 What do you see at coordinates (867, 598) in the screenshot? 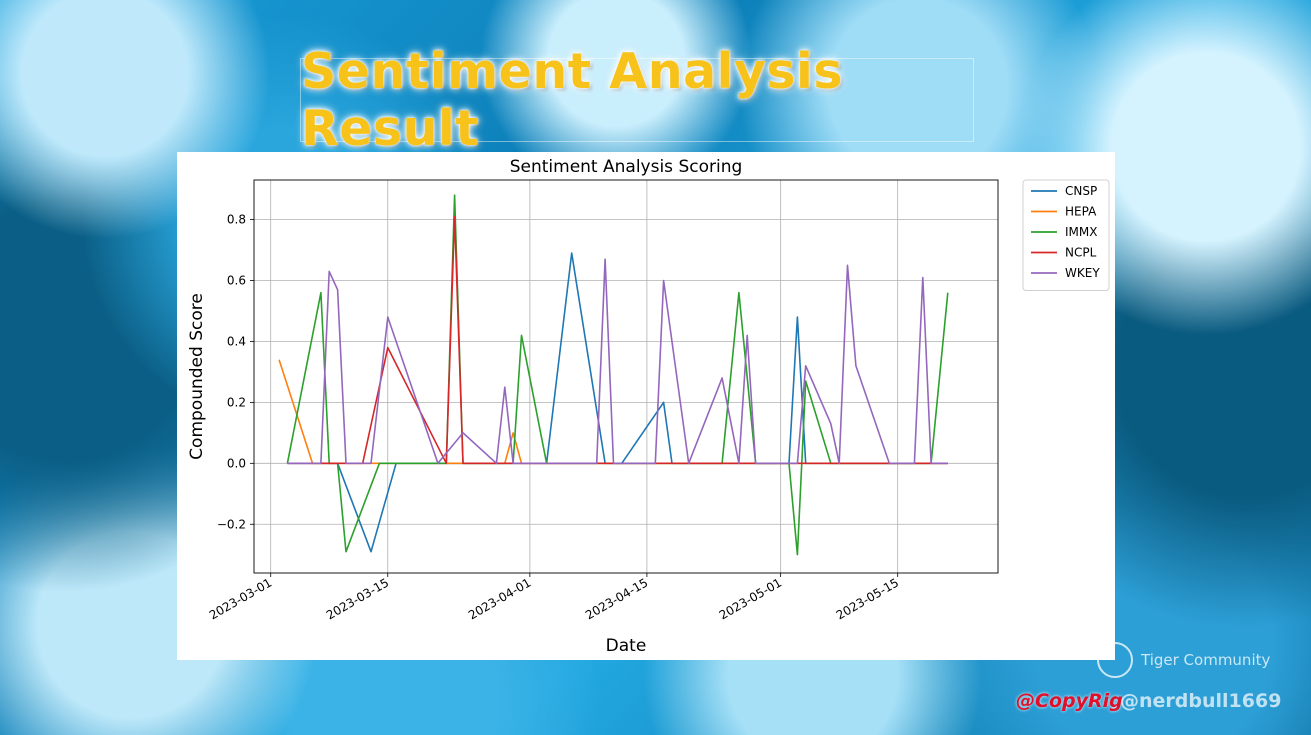
I see `x-tick-label: 2023-05-15` at bounding box center [867, 598].